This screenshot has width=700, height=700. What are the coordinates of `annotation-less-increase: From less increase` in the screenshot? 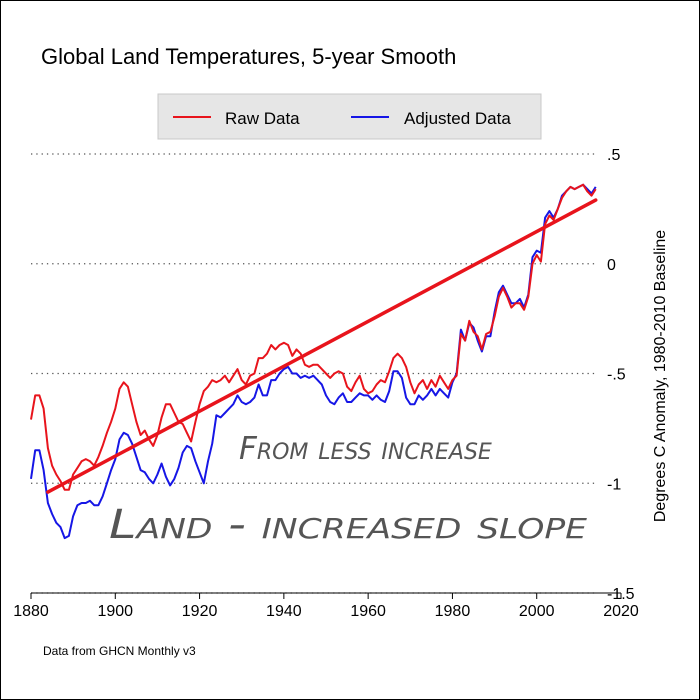 It's located at (365, 449).